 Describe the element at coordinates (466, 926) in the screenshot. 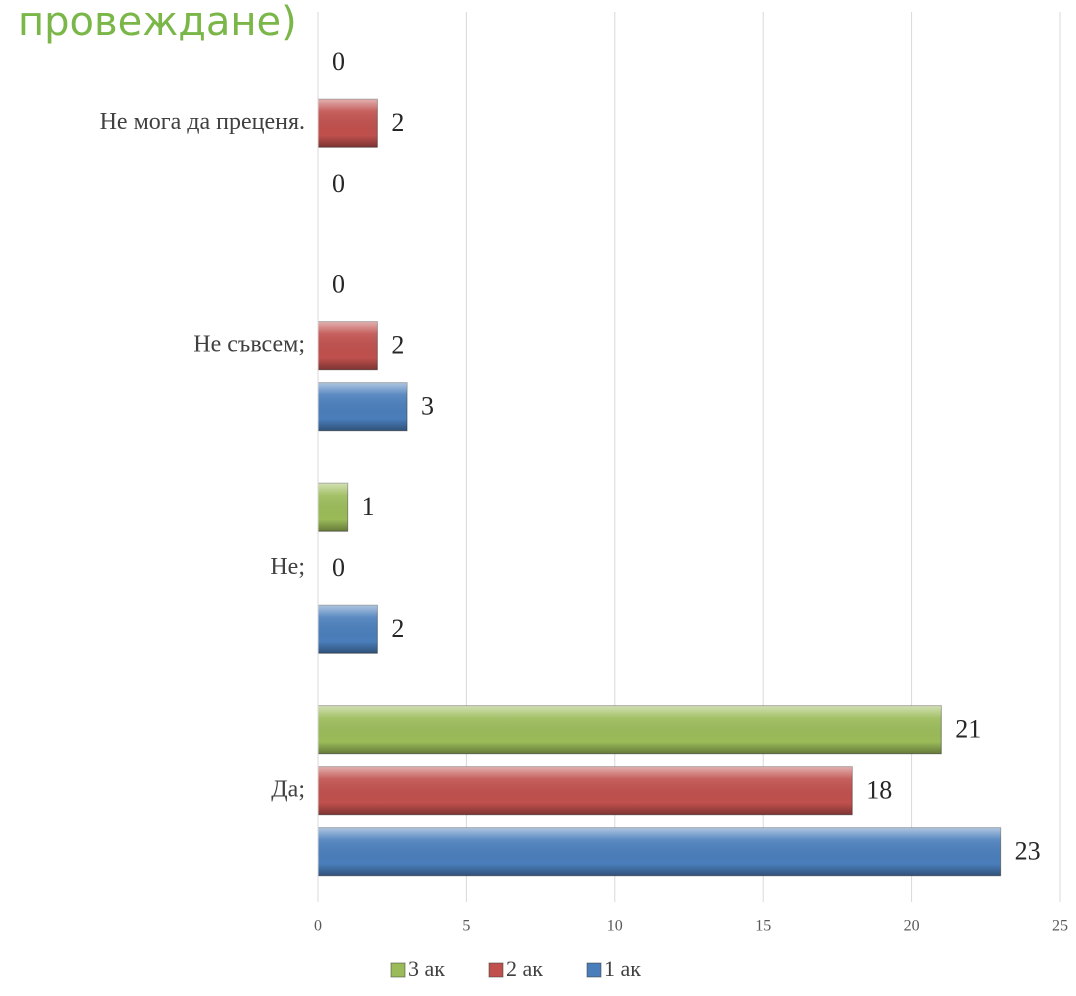

I see `x-tick-label: 5` at that location.